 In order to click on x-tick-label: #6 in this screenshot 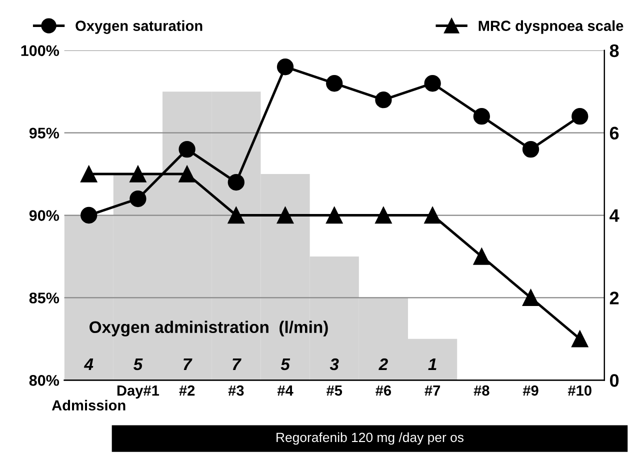, I will do `click(384, 390)`.